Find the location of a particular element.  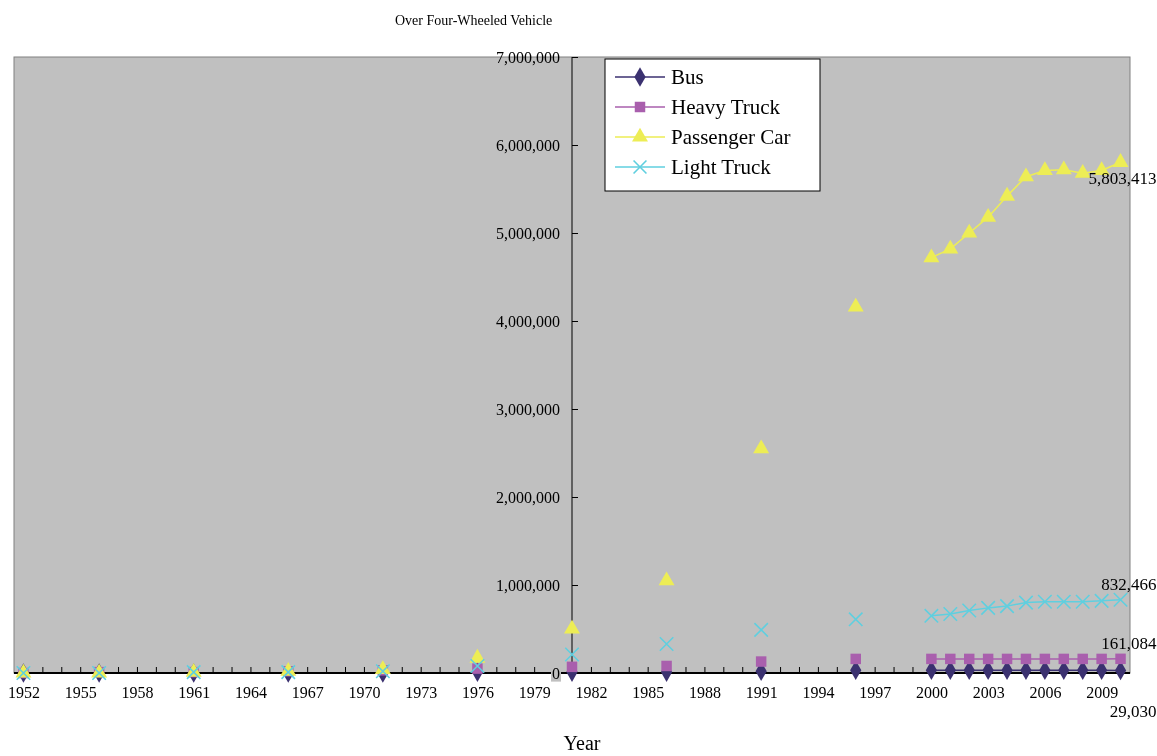

data-label: 161,084 is located at coordinates (1129, 643).